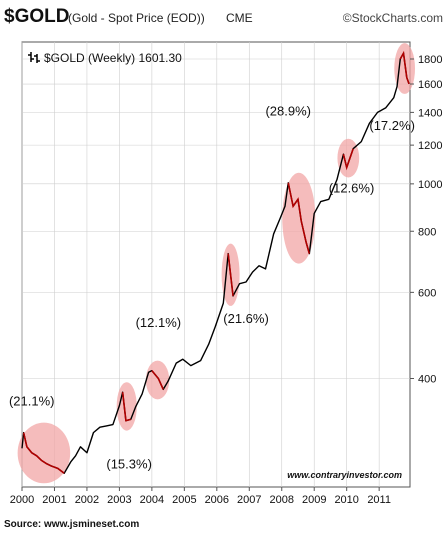 The height and width of the screenshot is (534, 447). What do you see at coordinates (71, 524) in the screenshot?
I see `source-note: Source: www.jsmineset.com` at bounding box center [71, 524].